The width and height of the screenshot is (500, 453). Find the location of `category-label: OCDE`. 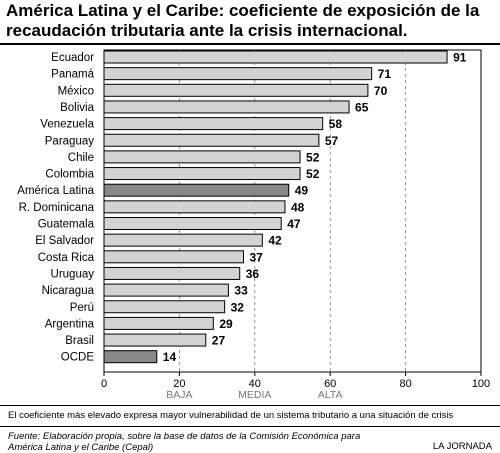

category-label: OCDE is located at coordinates (78, 358).